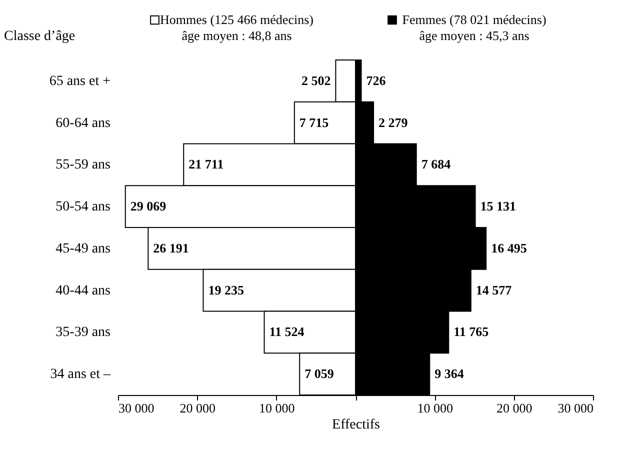  I want to click on data-label: 7 715, so click(314, 122).